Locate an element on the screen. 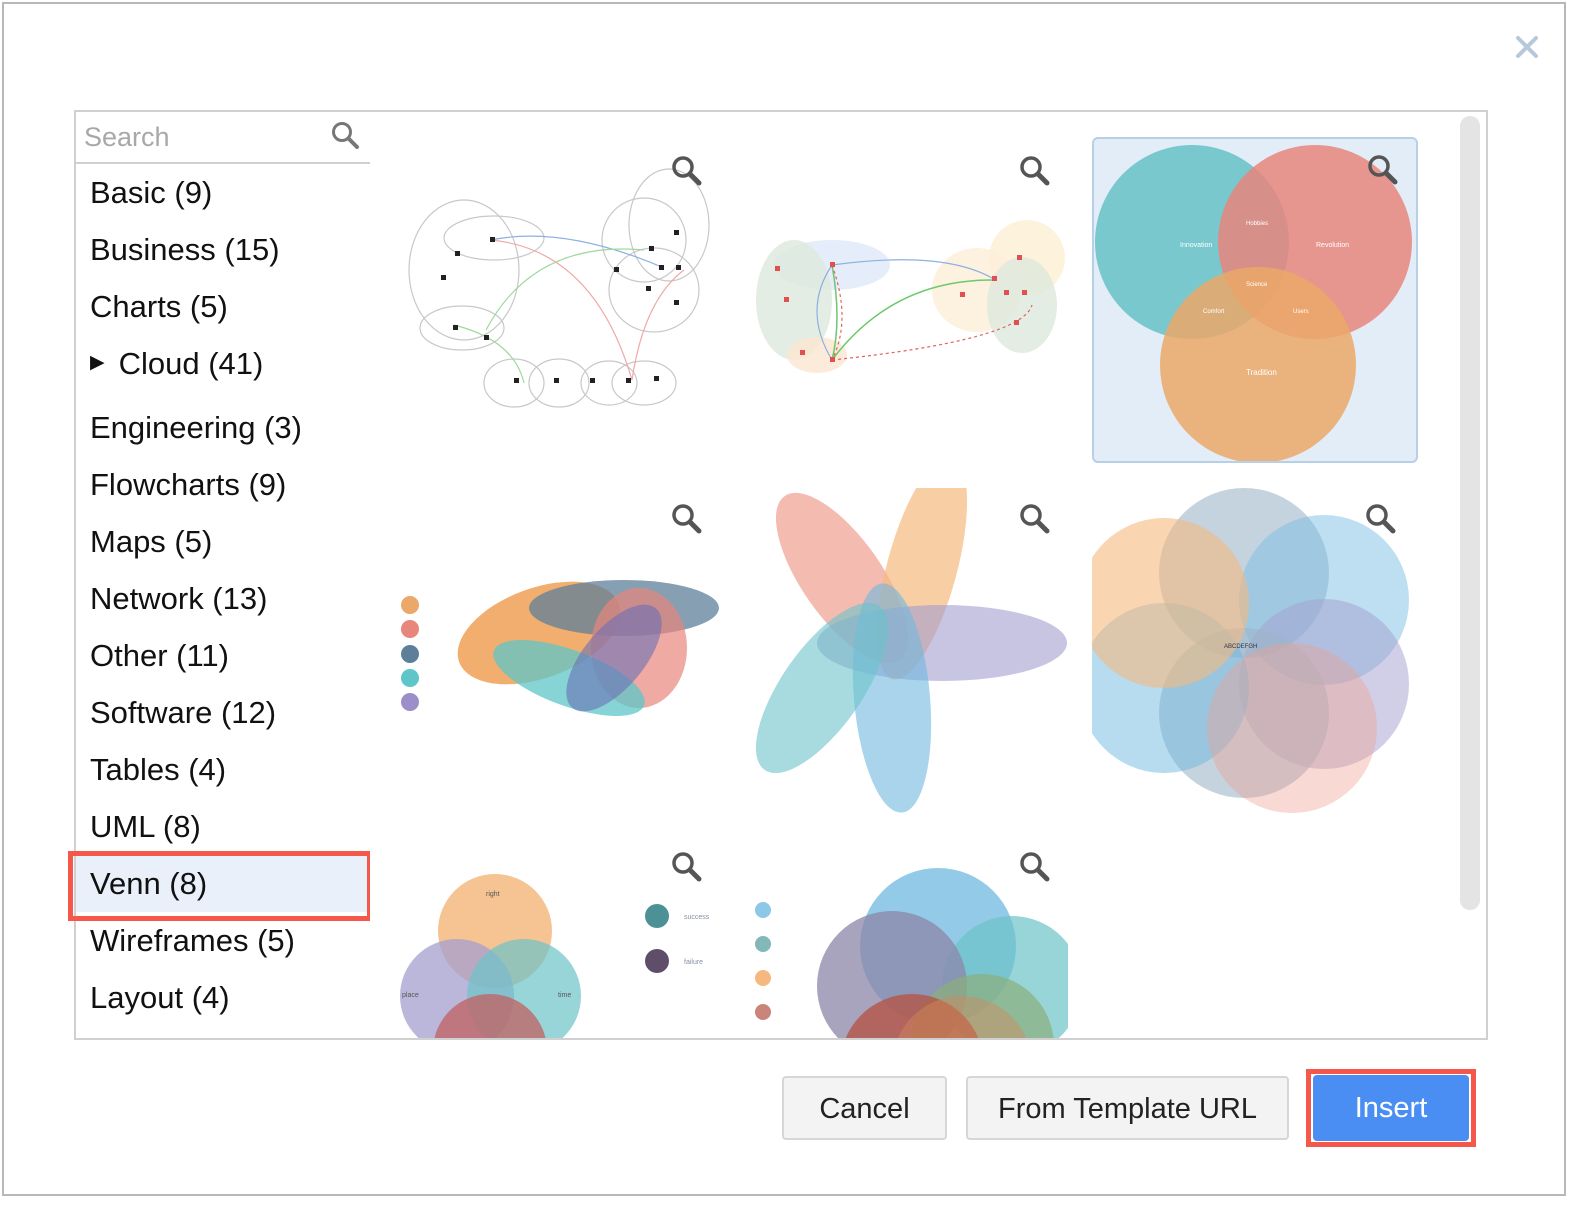 This screenshot has height=1206, width=1572. category-maps: Maps (5) is located at coordinates (151, 541).